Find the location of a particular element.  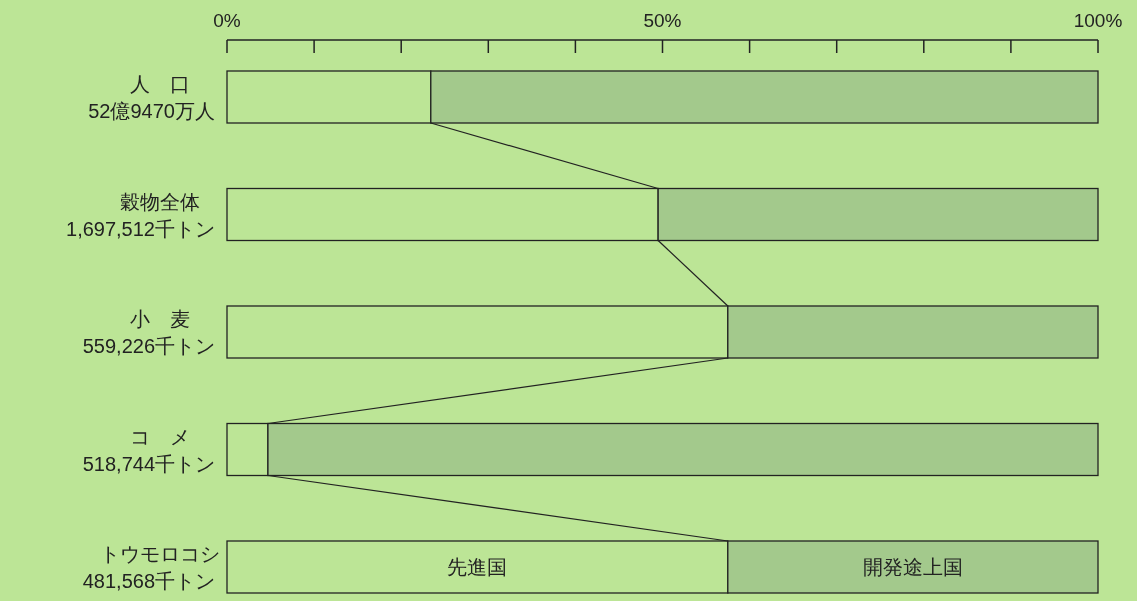

x-tick-label: 50% is located at coordinates (662, 20).